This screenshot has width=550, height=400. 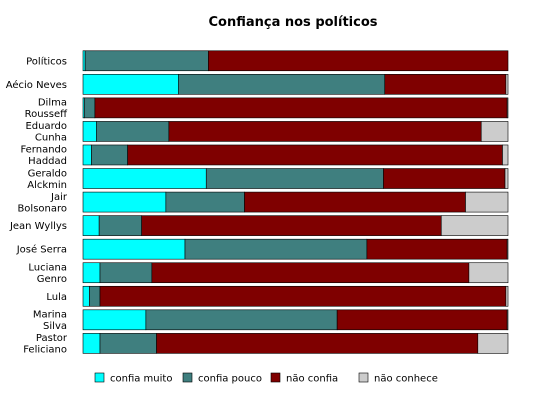 What do you see at coordinates (47, 109) in the screenshot?
I see `category-label: Dilma Rousseff` at bounding box center [47, 109].